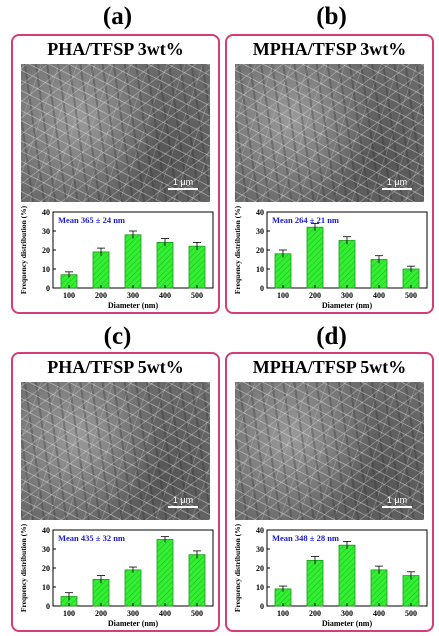  I want to click on mean-annotation: Mean 435 ± 32 nm, so click(91, 538).